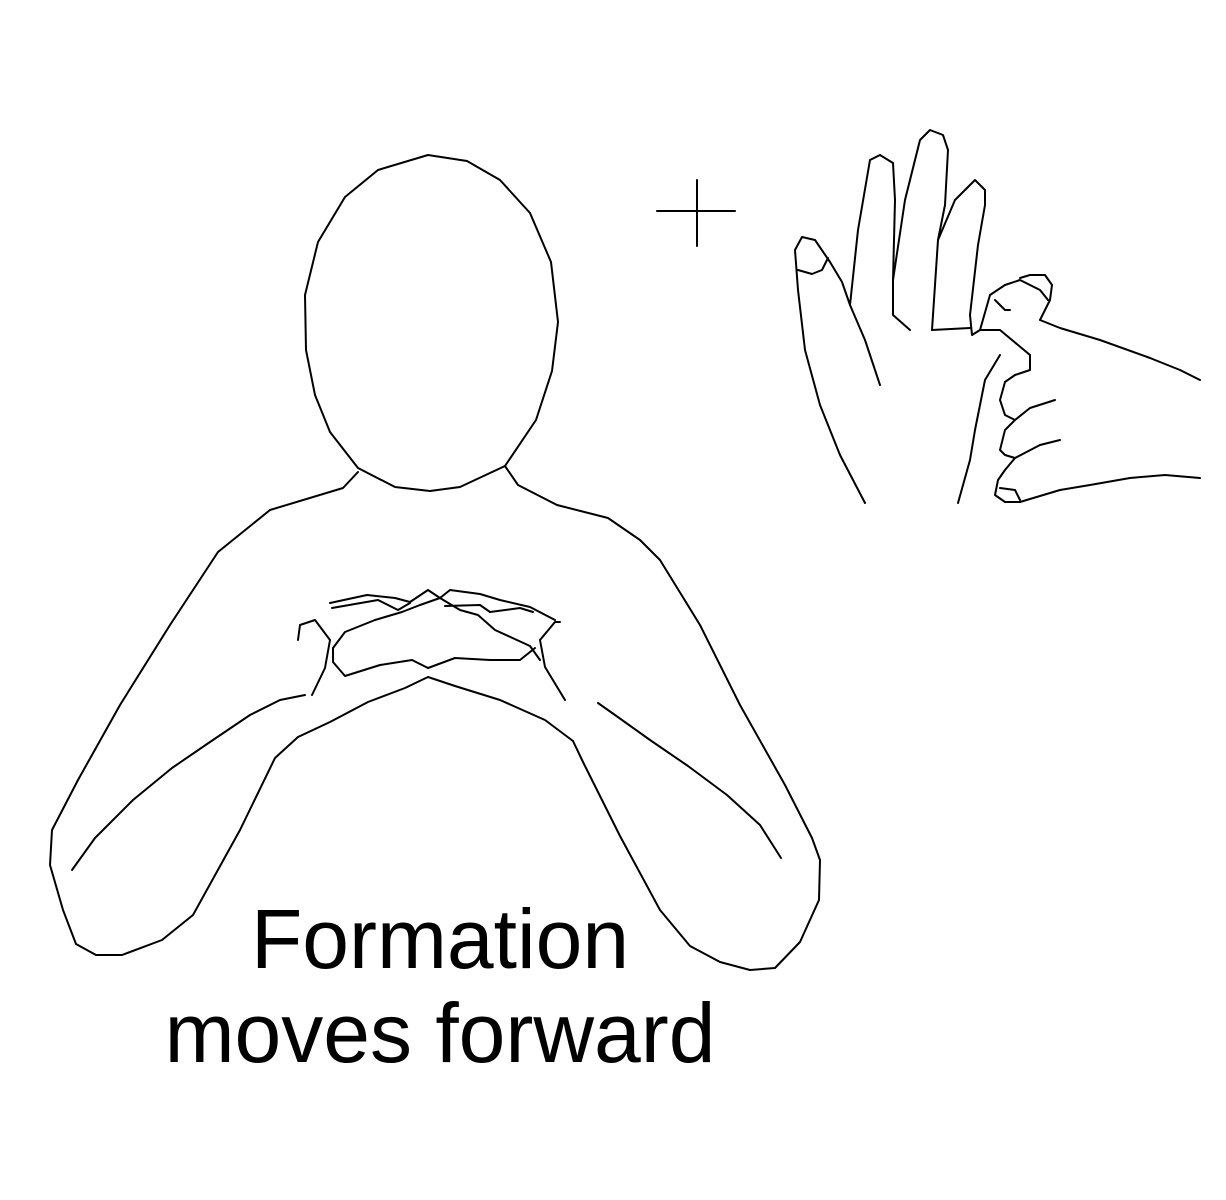 The image size is (1226, 1200). What do you see at coordinates (440, 939) in the screenshot?
I see `caption-line-1: Formation` at bounding box center [440, 939].